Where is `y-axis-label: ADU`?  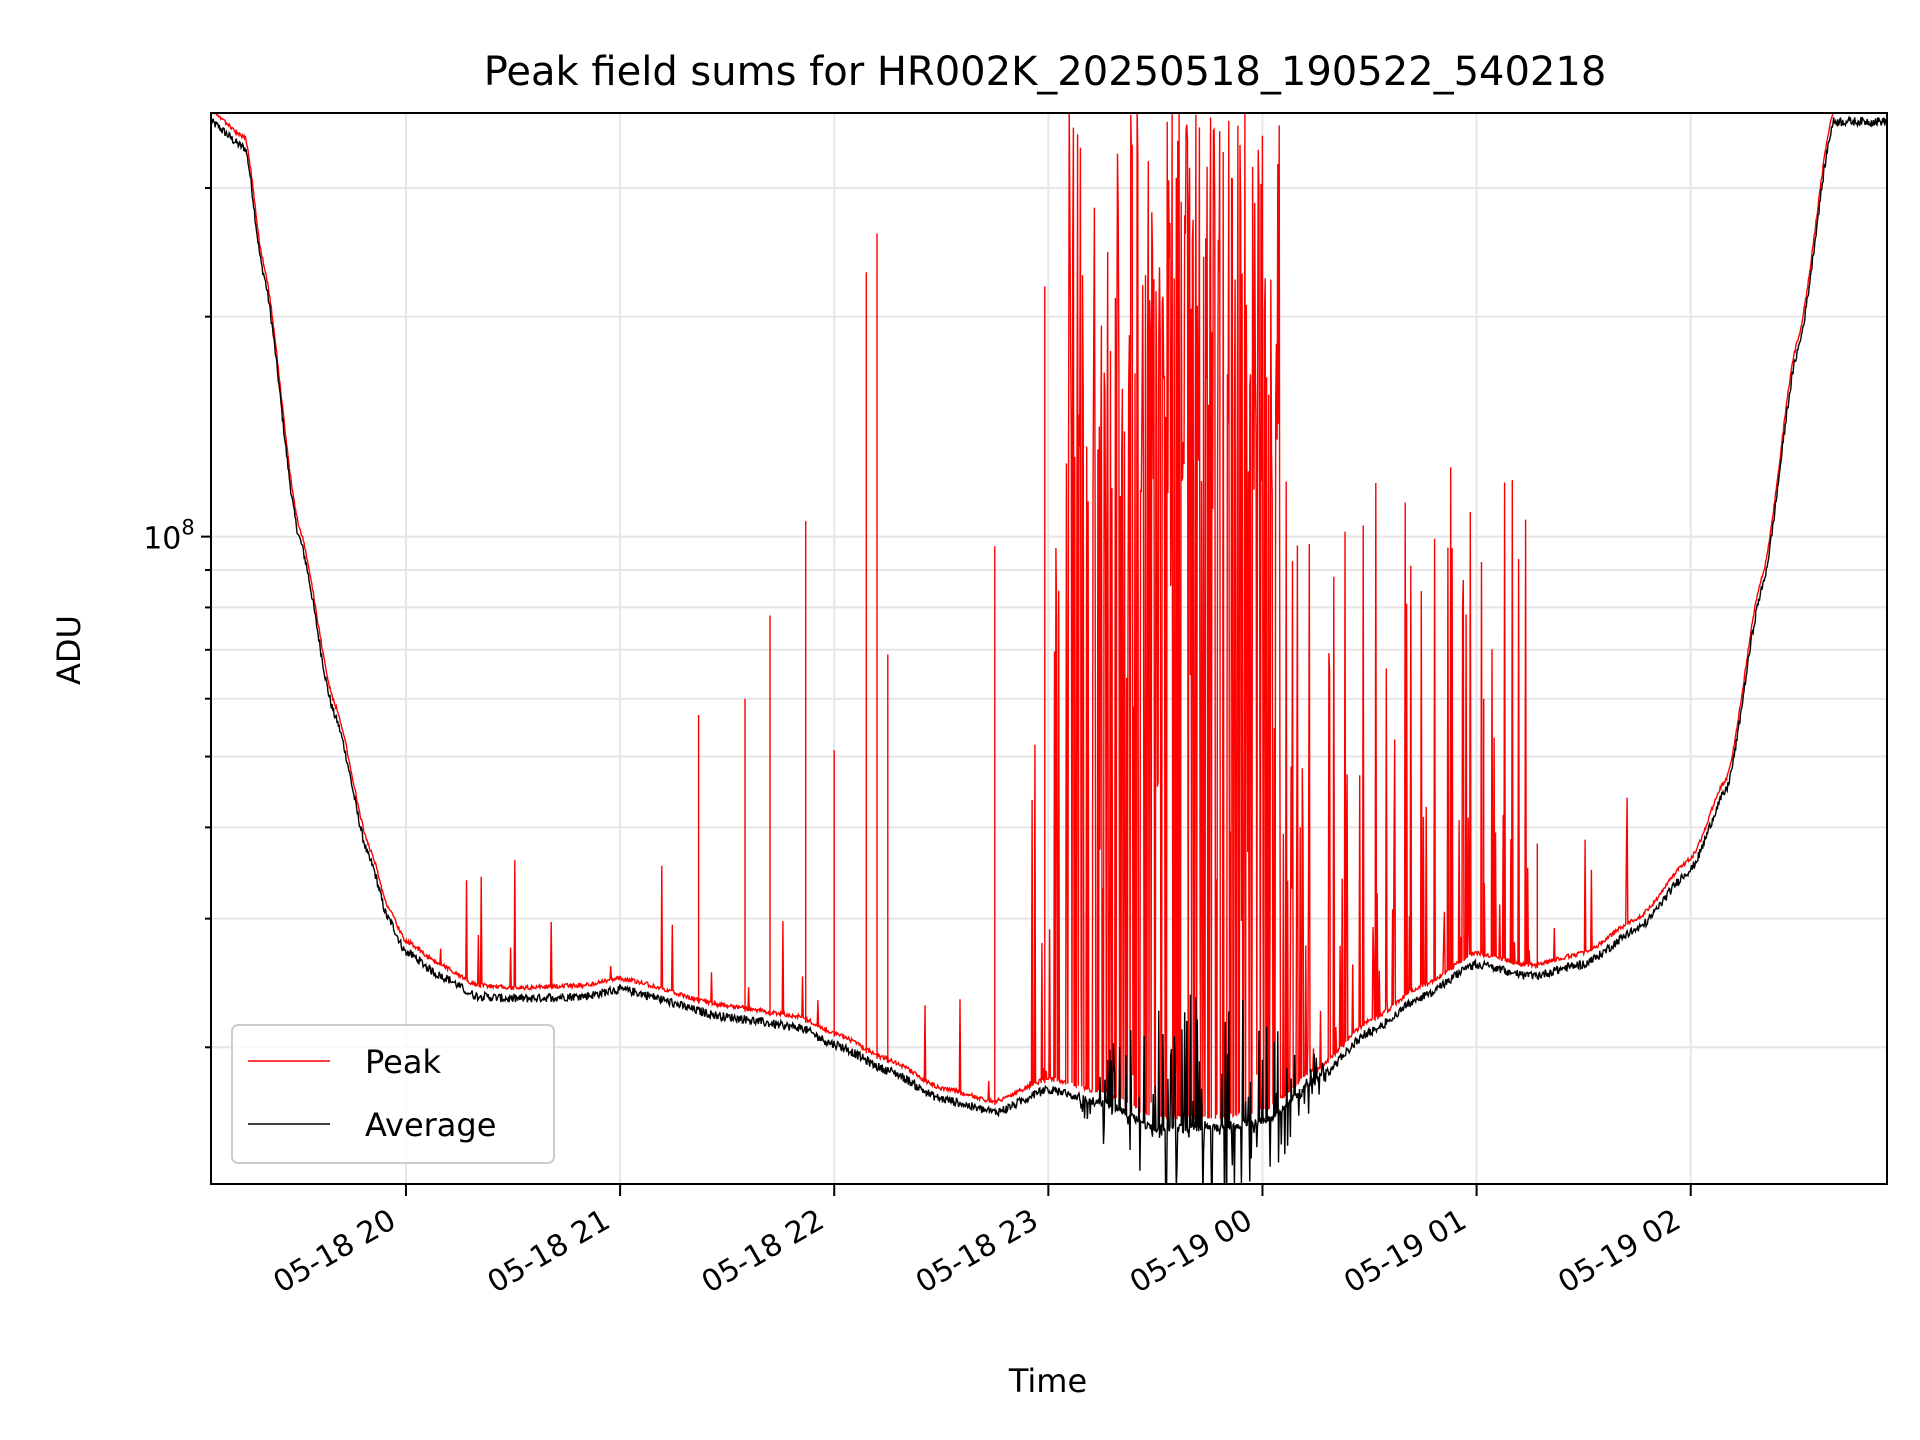 y-axis-label: ADU is located at coordinates (69, 650).